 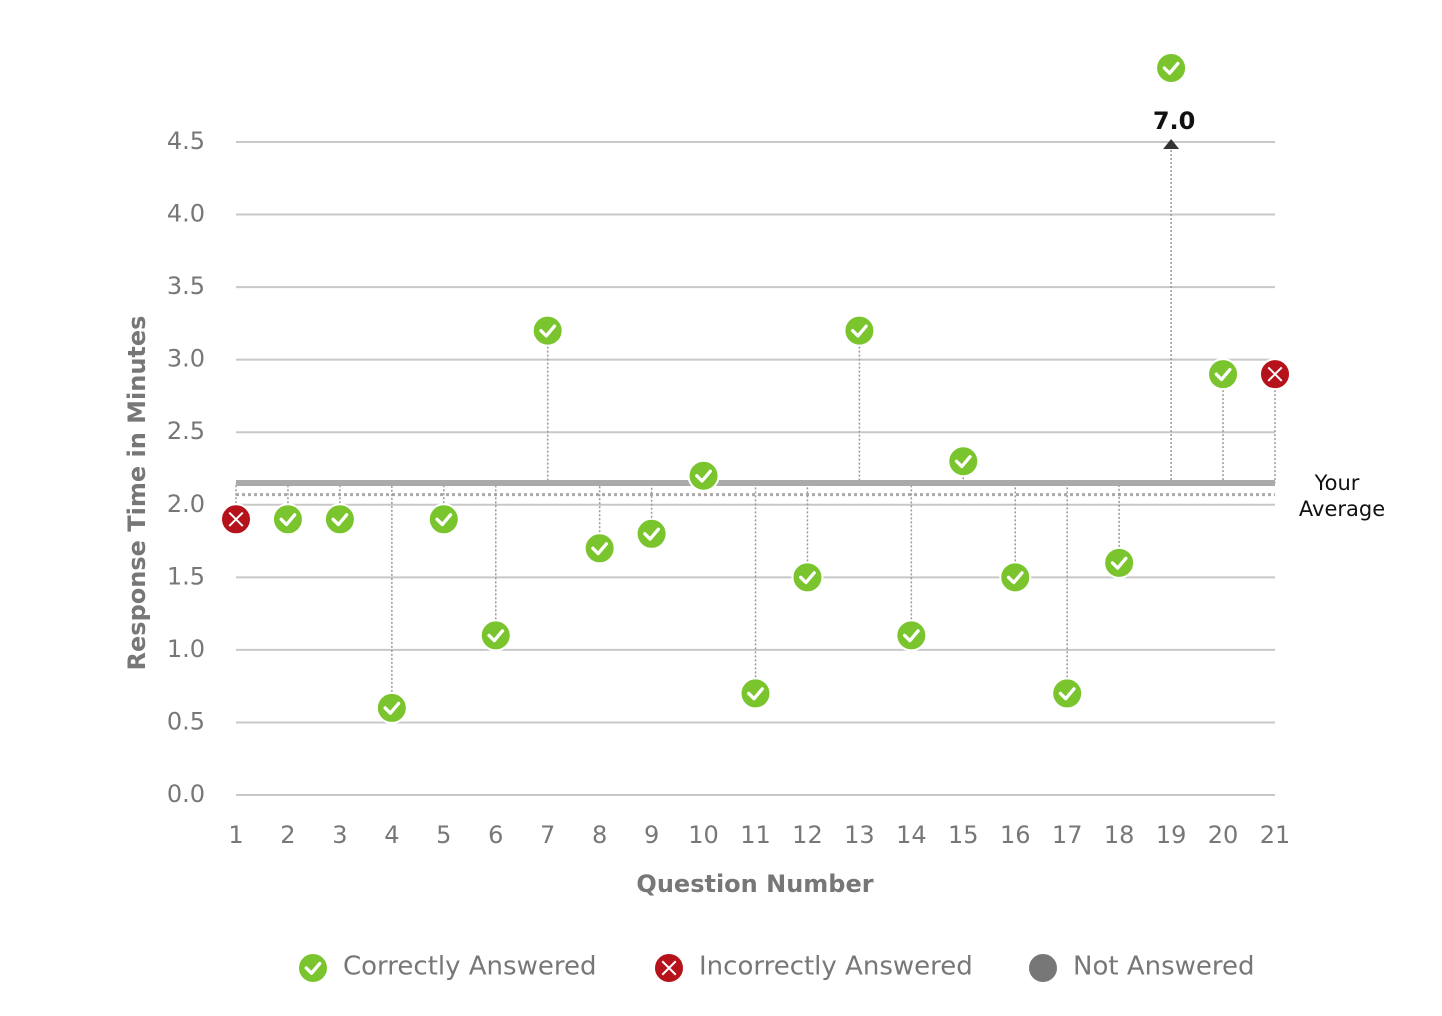 What do you see at coordinates (1337, 483) in the screenshot?
I see `average-label: Your` at bounding box center [1337, 483].